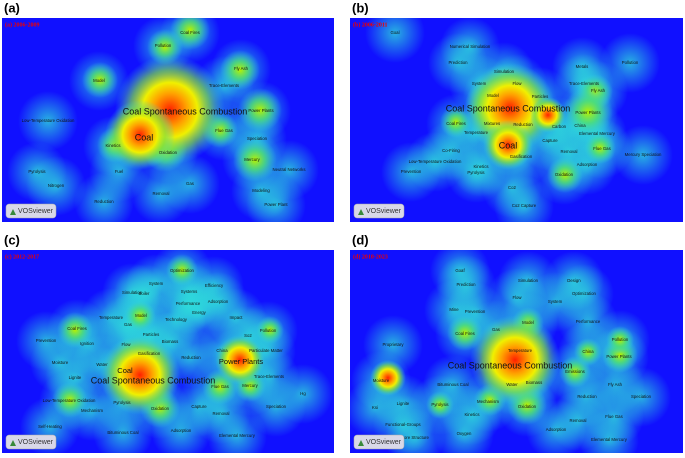  I want to click on keyword: Efficiency, so click(214, 285).